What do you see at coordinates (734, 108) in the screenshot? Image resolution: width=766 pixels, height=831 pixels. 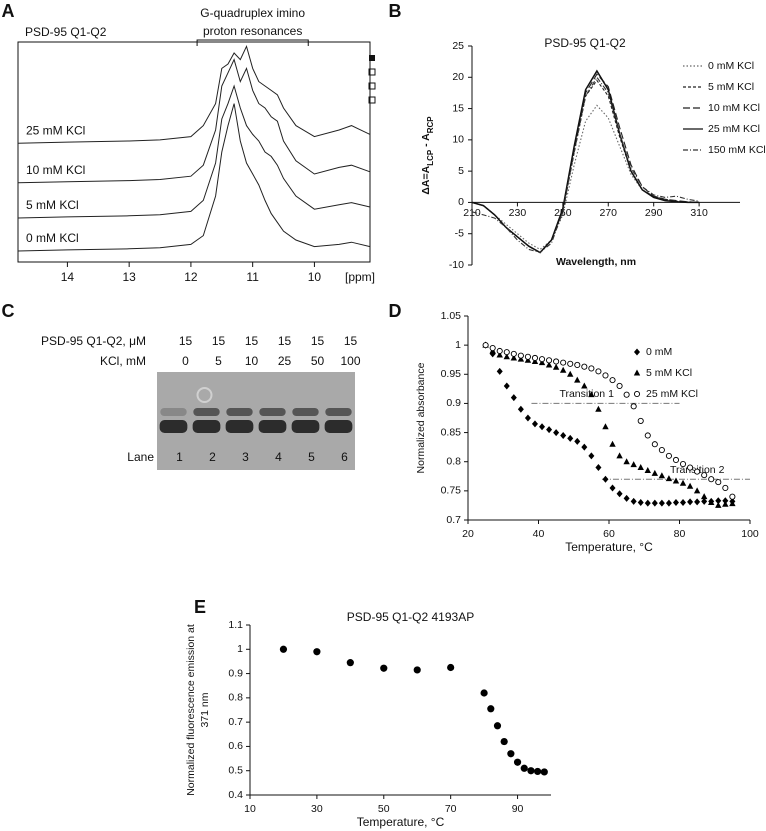 I see `legend-label: 10 mM KCl` at bounding box center [734, 108].